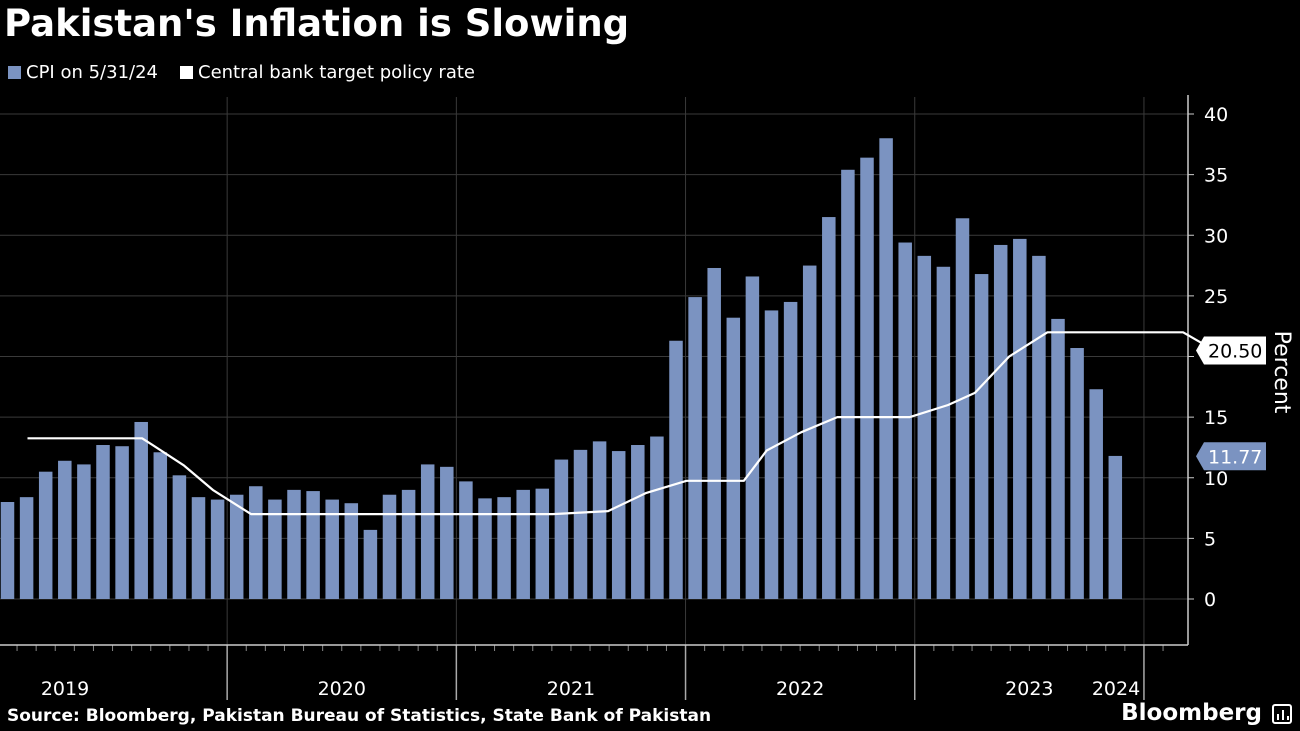 This screenshot has height=731, width=1300. What do you see at coordinates (1235, 351) in the screenshot?
I see `policy-rate-callout-text: 20.50` at bounding box center [1235, 351].